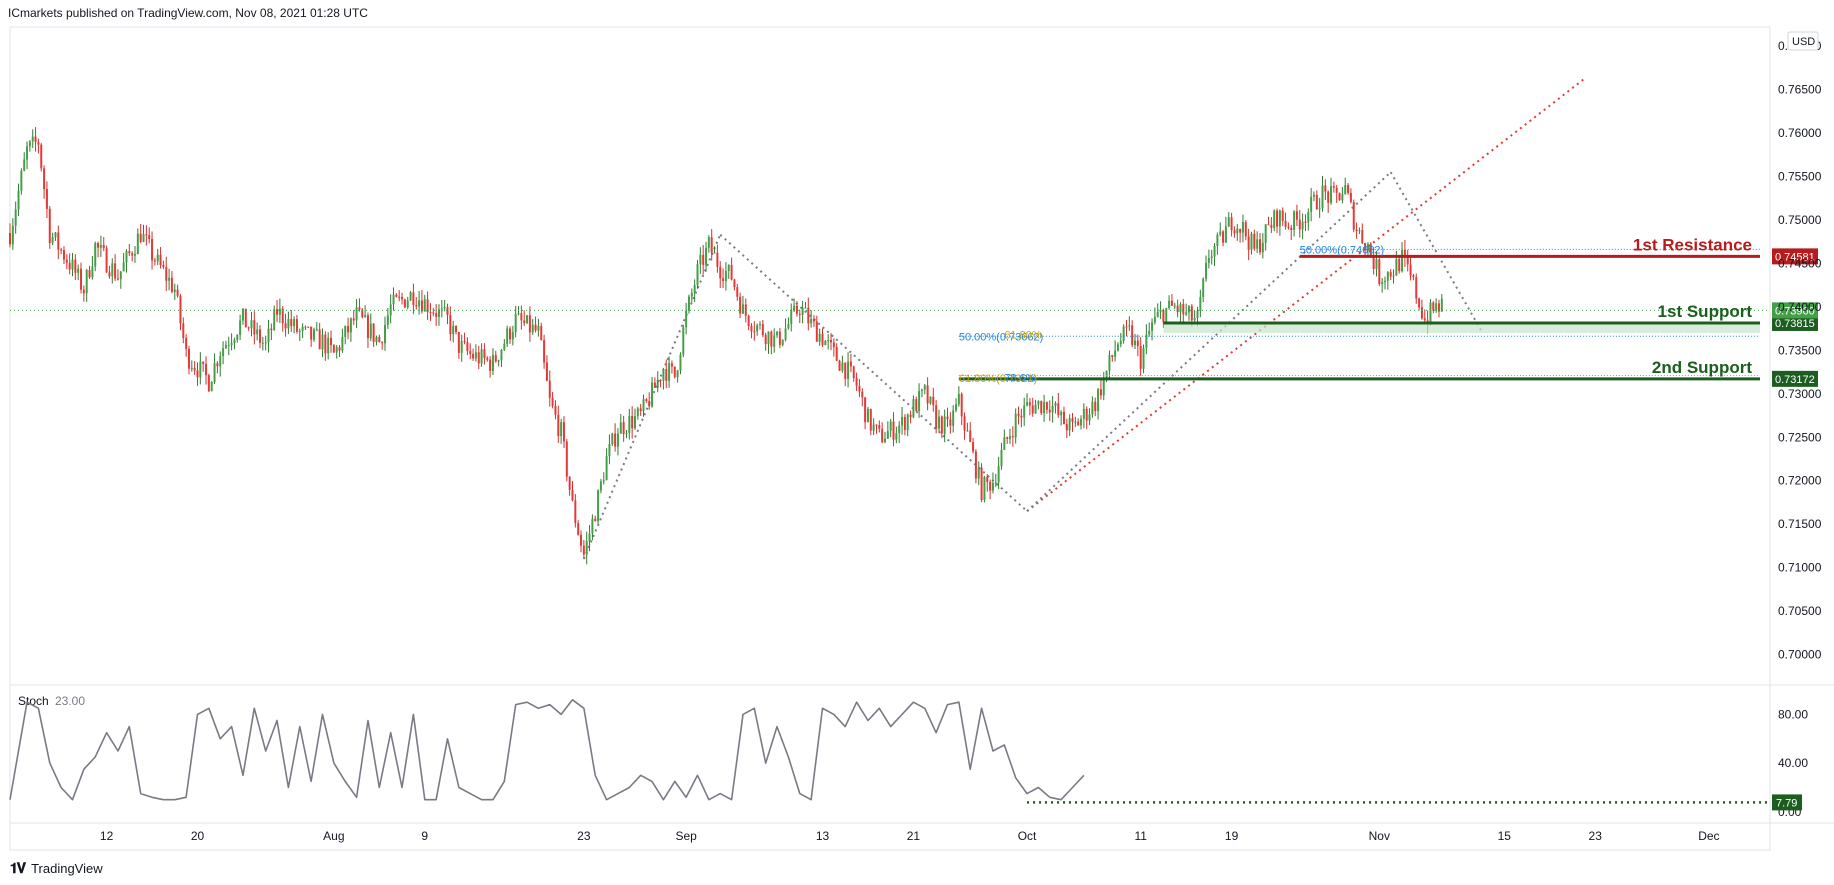  Describe the element at coordinates (107, 836) in the screenshot. I see `time-tick-label: 12` at that location.